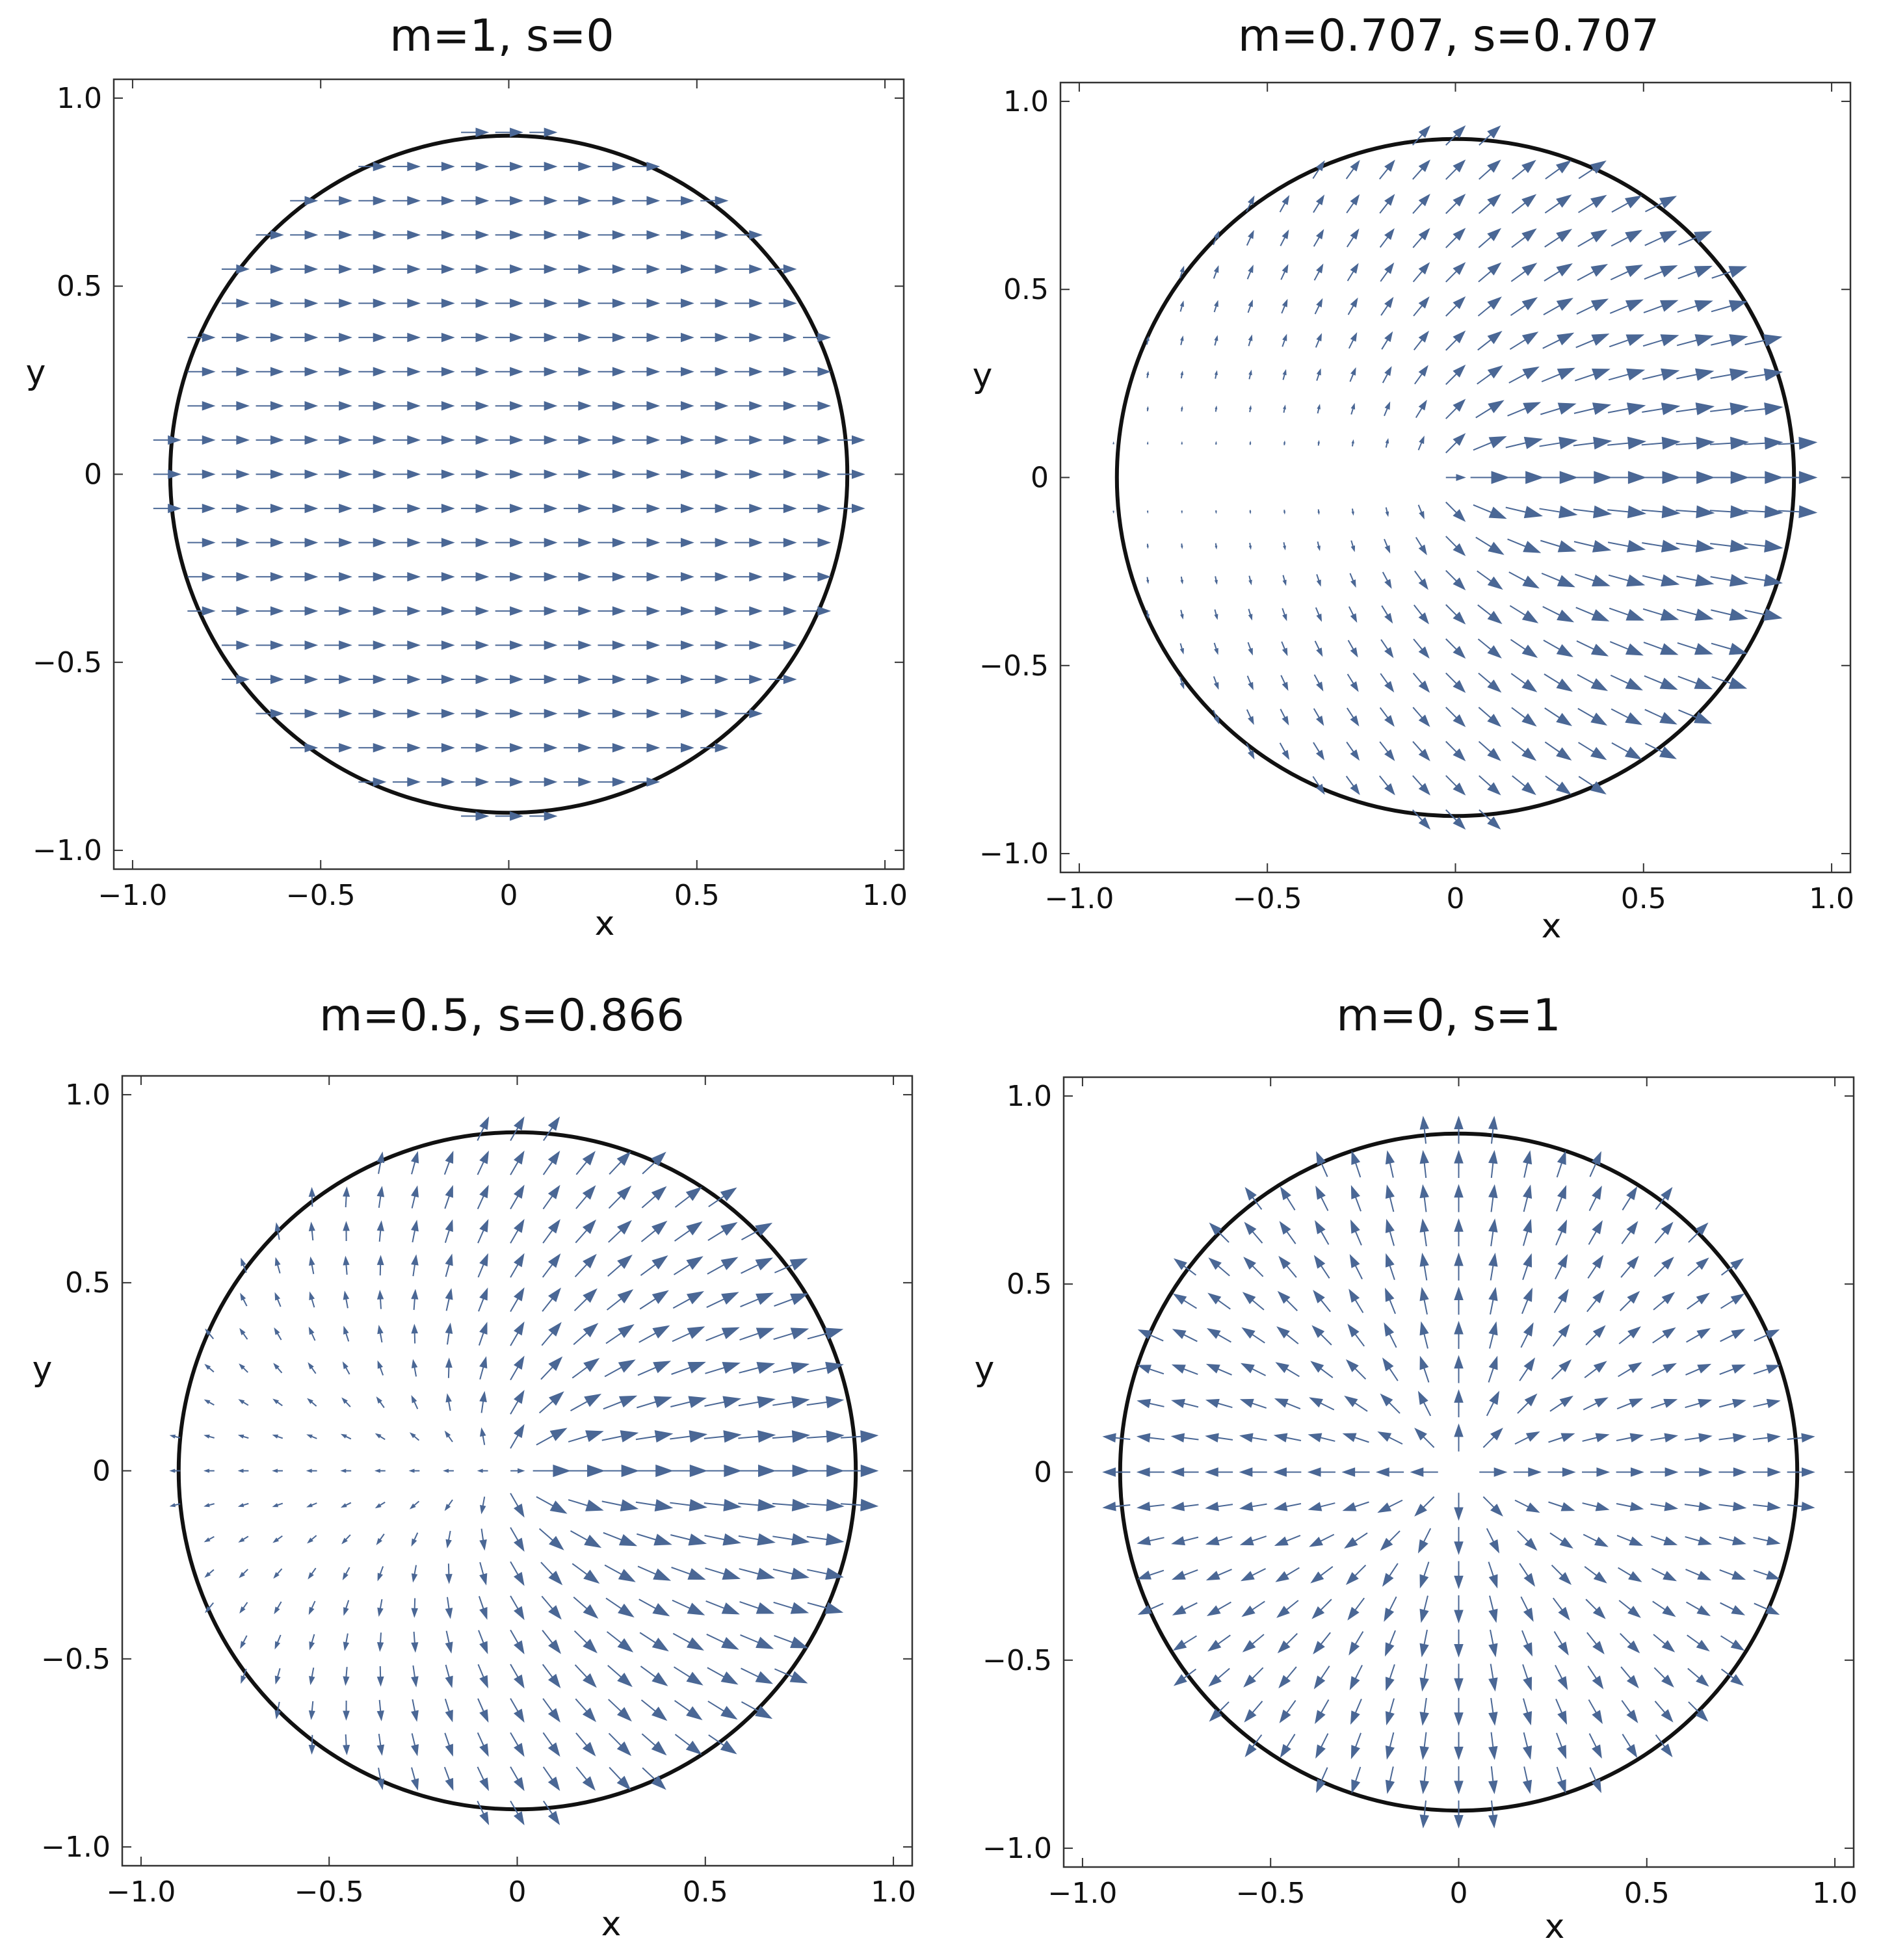 This screenshot has width=1894, height=1960. What do you see at coordinates (1043, 1472) in the screenshot?
I see `y-tick-label: 0` at bounding box center [1043, 1472].